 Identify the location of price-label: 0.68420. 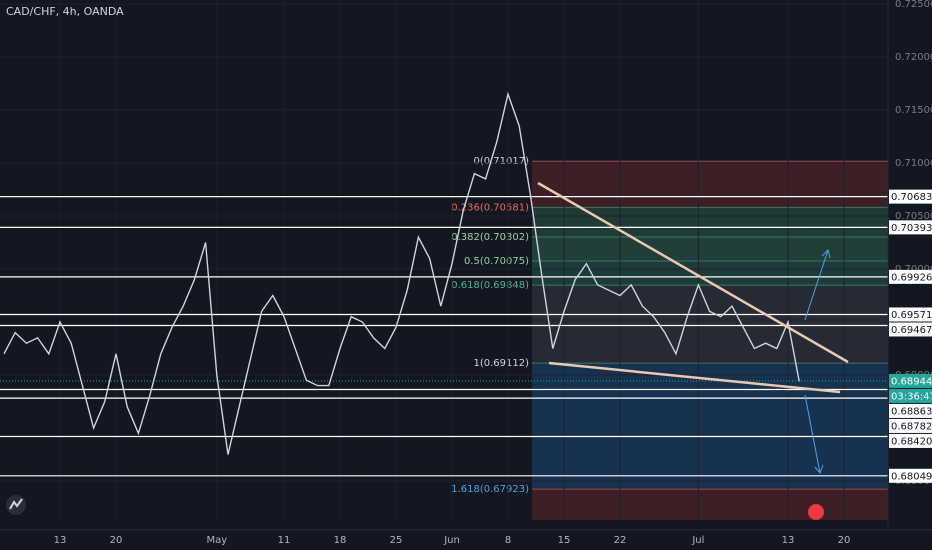
(911, 441).